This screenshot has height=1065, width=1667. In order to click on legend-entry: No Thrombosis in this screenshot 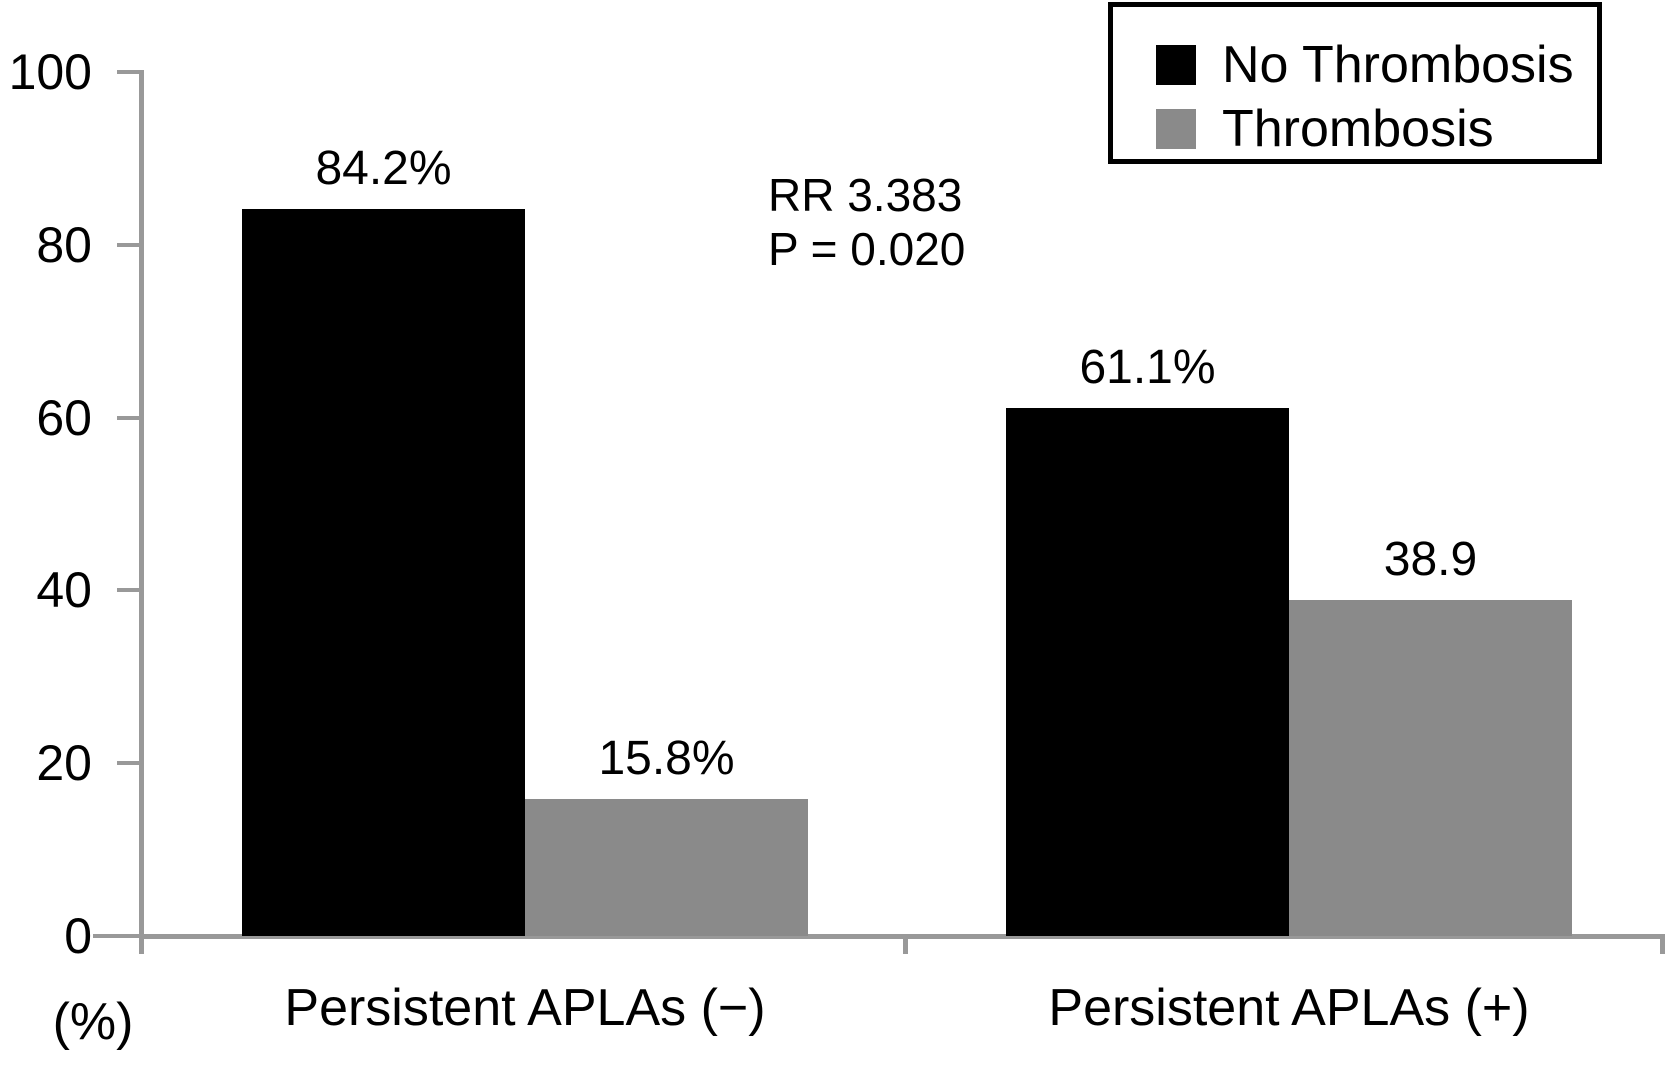, I will do `click(1376, 65)`.